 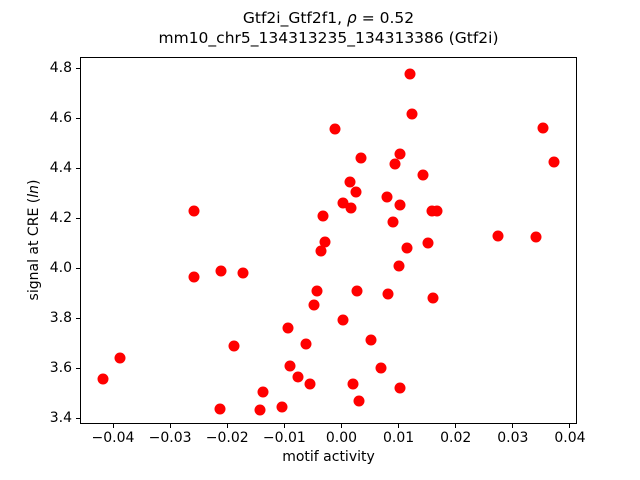 What do you see at coordinates (34, 249) in the screenshot?
I see `y-axis-label-prefix: signal at CRE (` at bounding box center [34, 249].